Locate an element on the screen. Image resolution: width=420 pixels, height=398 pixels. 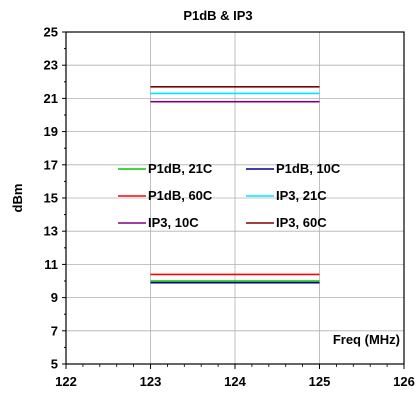
y-tick-label: 15 is located at coordinates (51, 198).